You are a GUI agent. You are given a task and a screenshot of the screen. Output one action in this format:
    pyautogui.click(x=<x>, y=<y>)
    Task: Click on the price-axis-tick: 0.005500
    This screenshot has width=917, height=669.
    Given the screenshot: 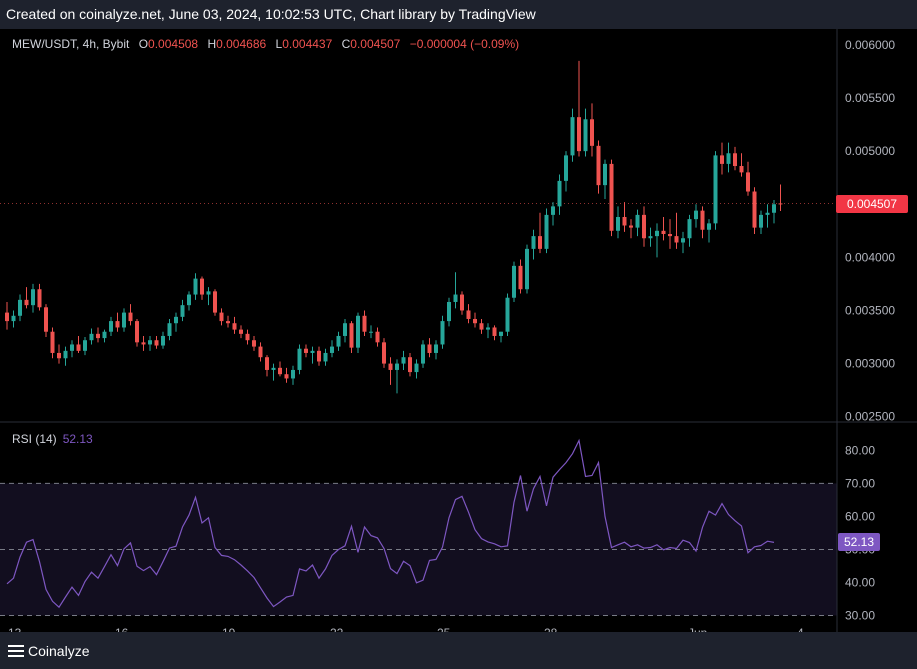 What is the action you would take?
    pyautogui.click(x=870, y=98)
    